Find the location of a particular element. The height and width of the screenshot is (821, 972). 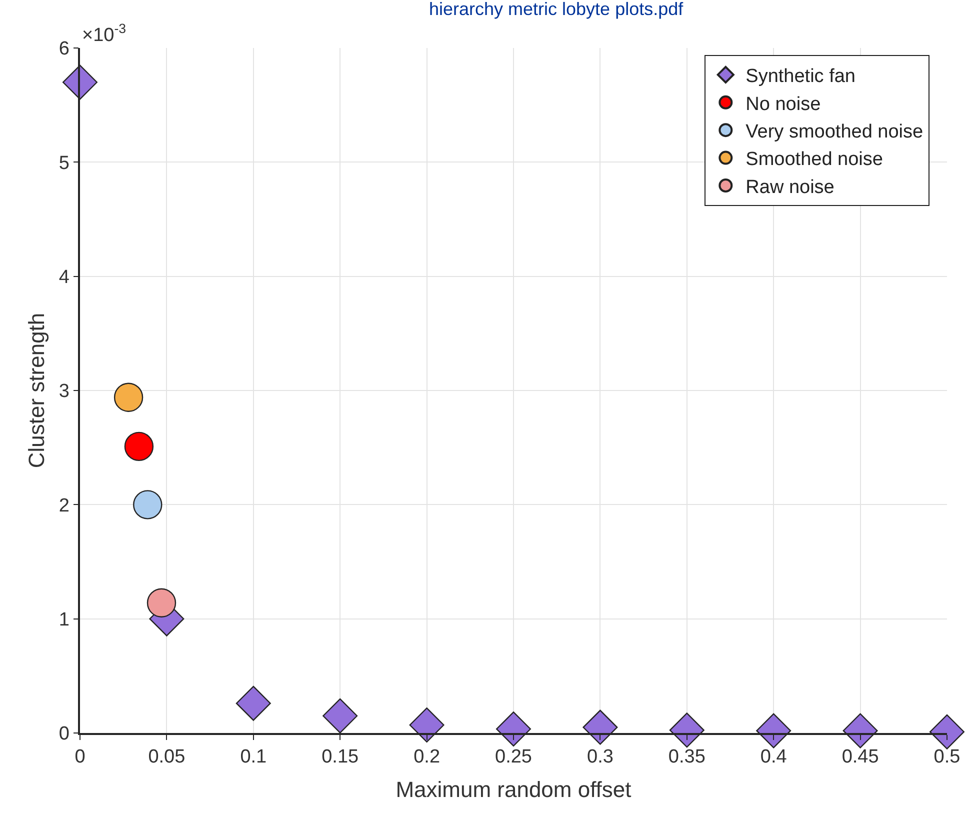

x-tick-label: 0.1 is located at coordinates (253, 757).